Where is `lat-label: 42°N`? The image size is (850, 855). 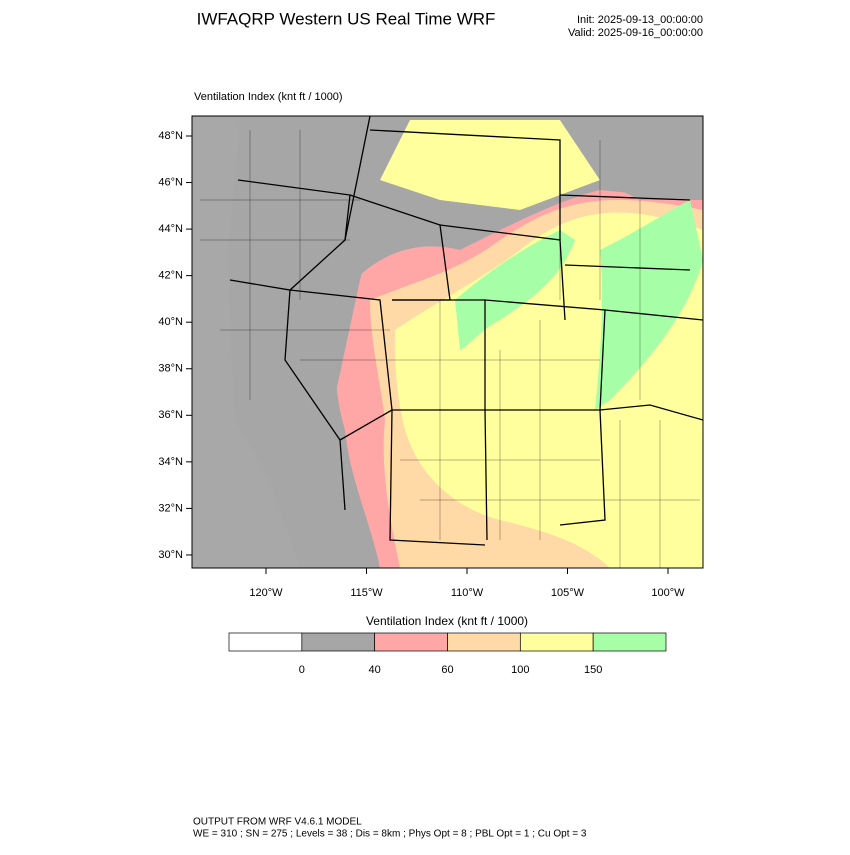 lat-label: 42°N is located at coordinates (170, 276).